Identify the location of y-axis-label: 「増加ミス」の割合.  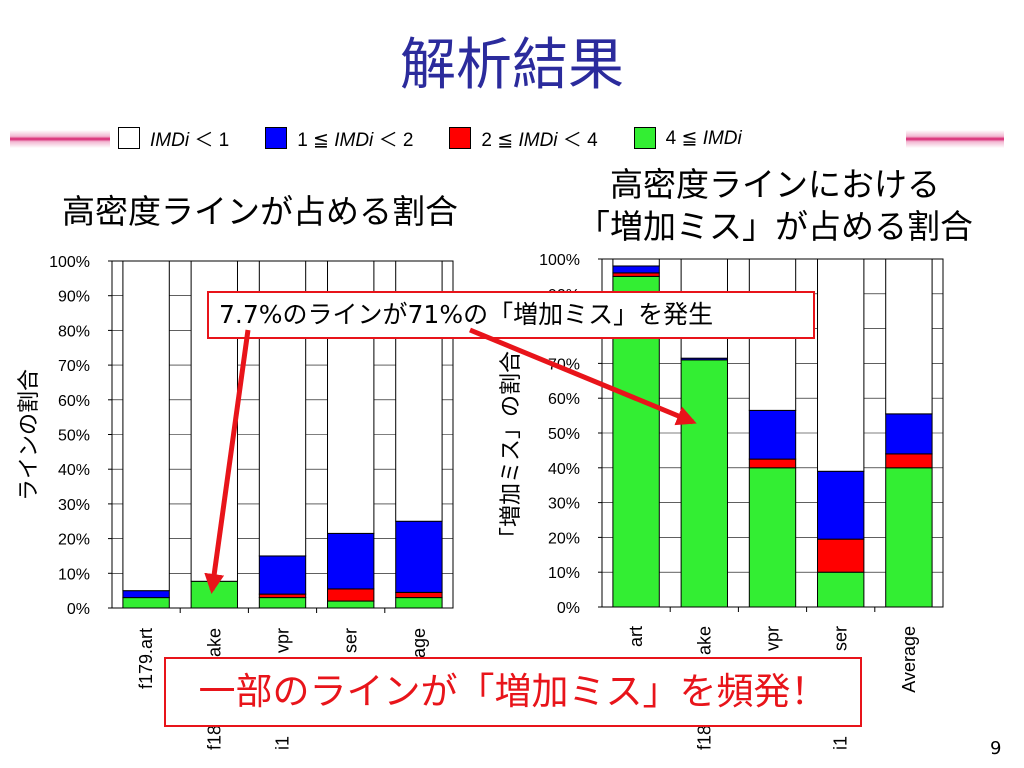
(511, 450).